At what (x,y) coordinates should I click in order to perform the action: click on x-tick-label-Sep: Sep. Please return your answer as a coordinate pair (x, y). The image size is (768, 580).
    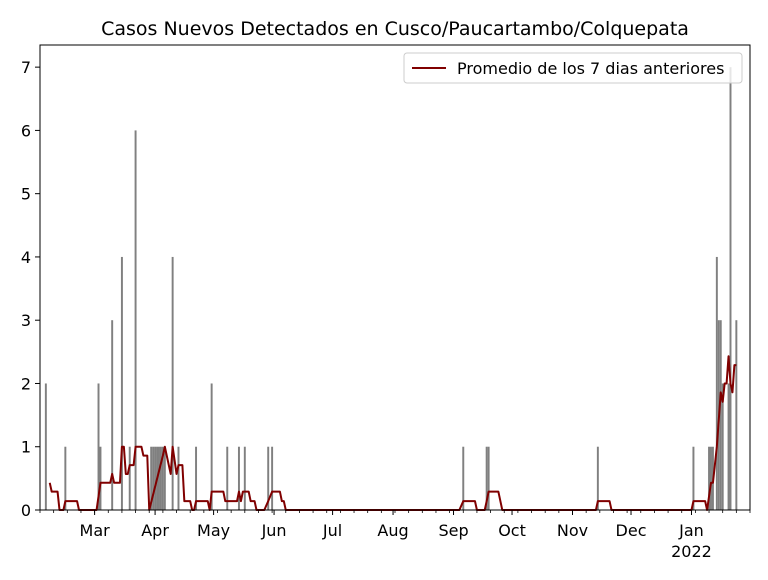
    Looking at the image, I should click on (453, 530).